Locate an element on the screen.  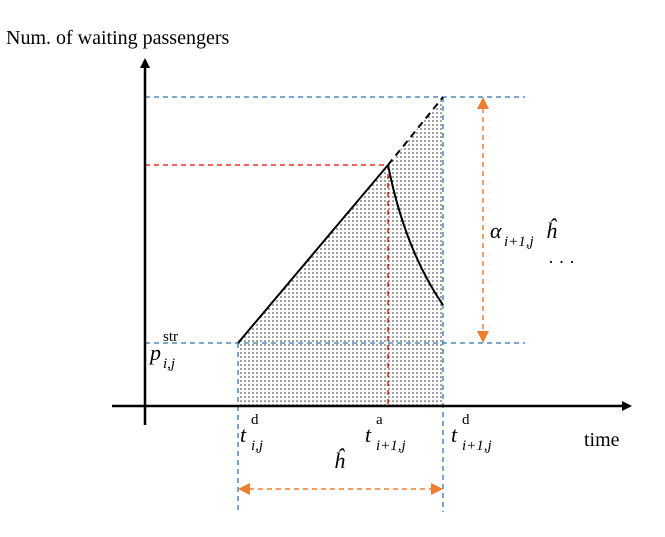
label-base: p is located at coordinates (154, 352).